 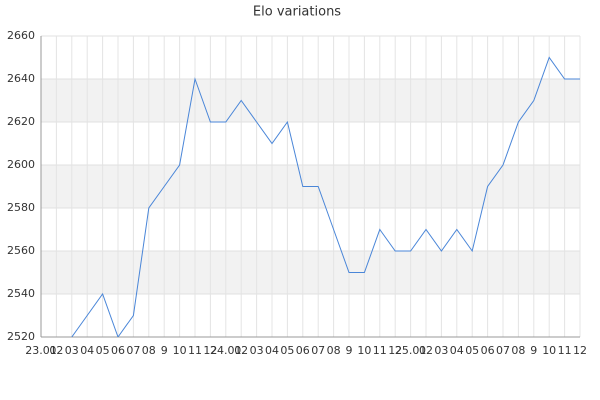 What do you see at coordinates (21, 164) in the screenshot?
I see `y-tick-label: 2600` at bounding box center [21, 164].